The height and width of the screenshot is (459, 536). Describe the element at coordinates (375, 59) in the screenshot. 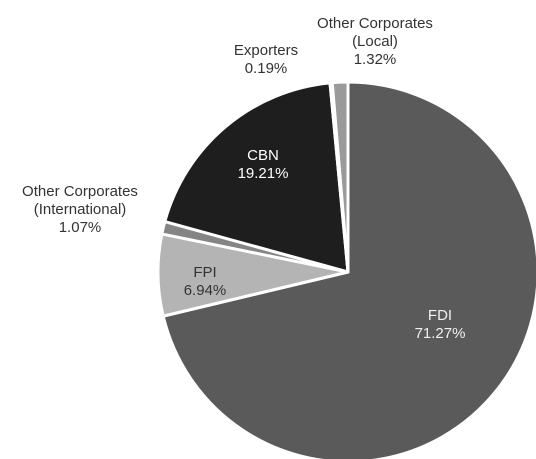

I see `value-label: 1.32%` at that location.